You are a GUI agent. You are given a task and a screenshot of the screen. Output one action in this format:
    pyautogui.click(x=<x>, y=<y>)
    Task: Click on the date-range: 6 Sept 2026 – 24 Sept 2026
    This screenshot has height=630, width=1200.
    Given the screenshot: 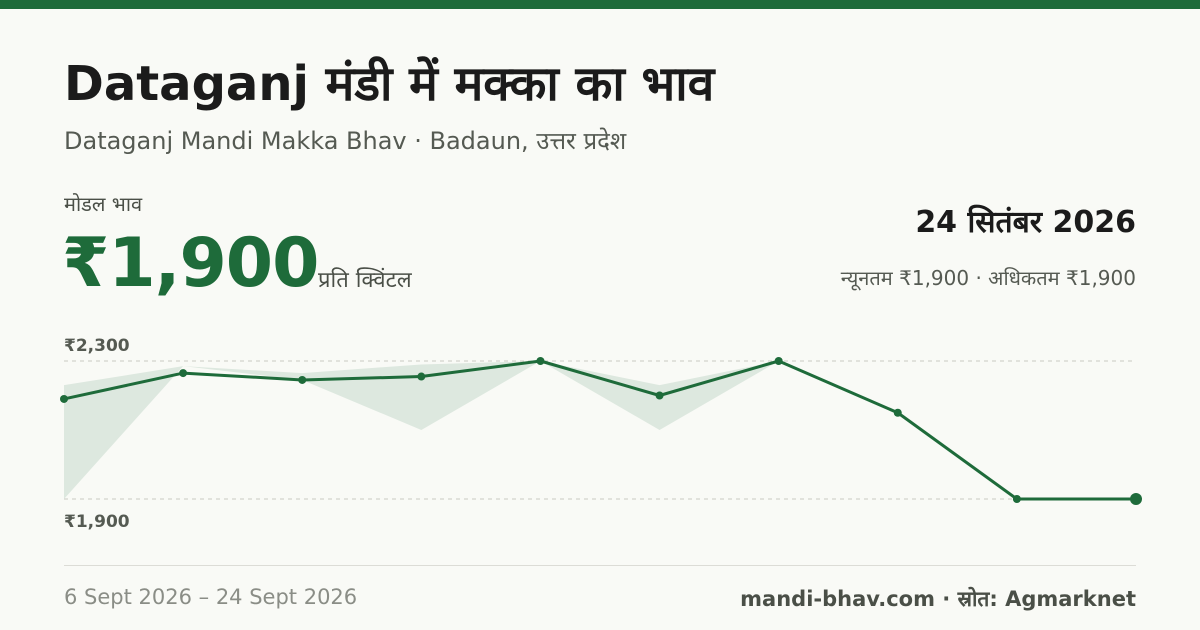 What is the action you would take?
    pyautogui.click(x=211, y=597)
    